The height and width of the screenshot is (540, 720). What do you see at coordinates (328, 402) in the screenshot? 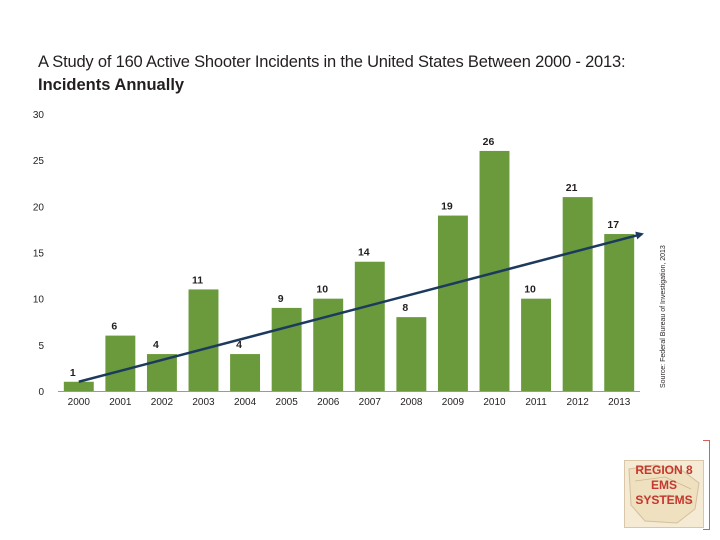
I see `x-tick-label: 2006` at bounding box center [328, 402].